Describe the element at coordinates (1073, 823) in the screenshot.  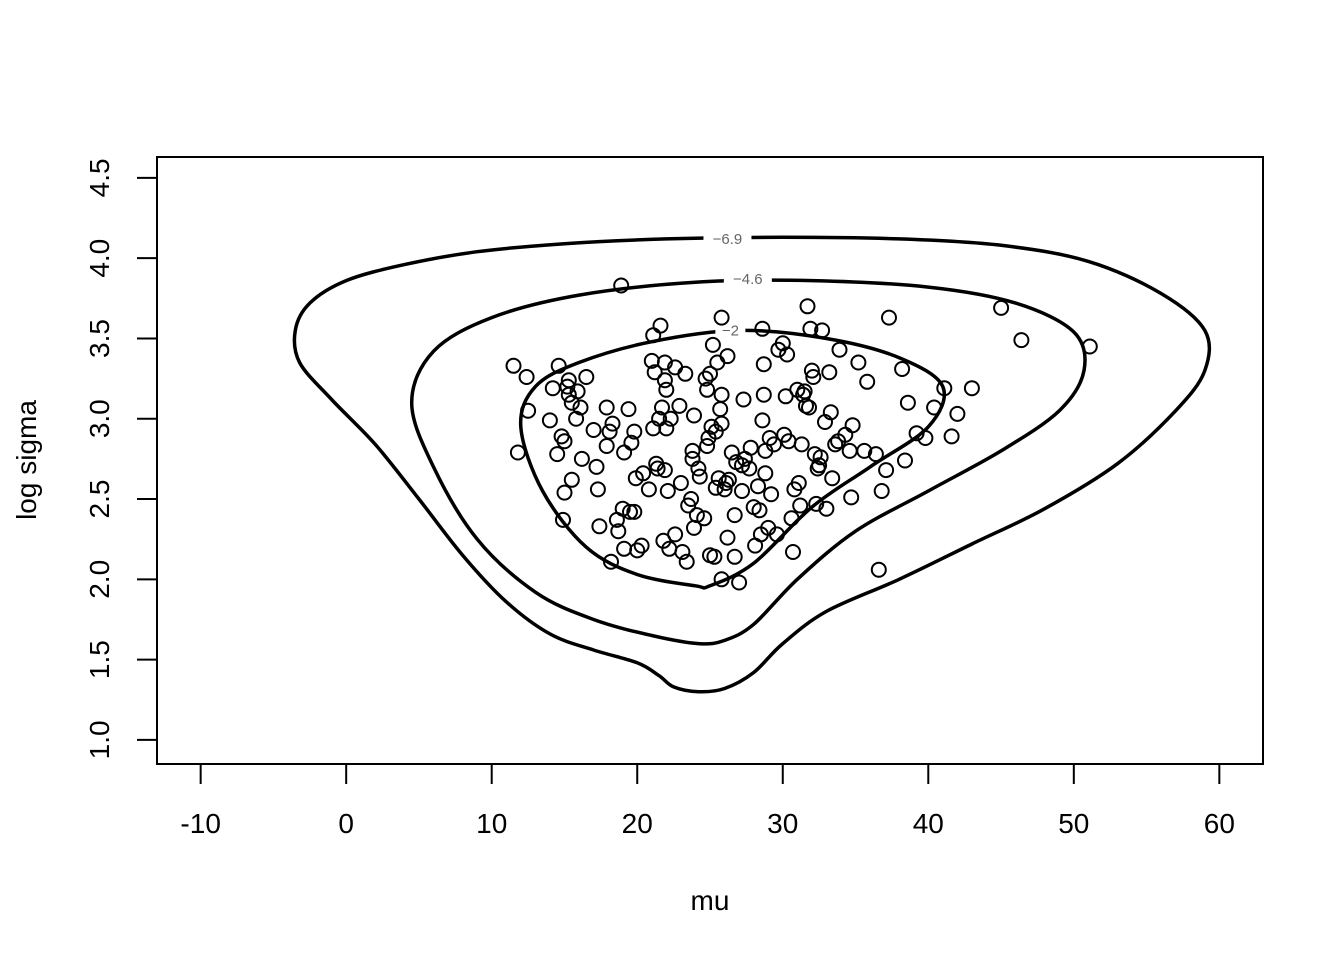
I see `x-tick-label: 50` at that location.